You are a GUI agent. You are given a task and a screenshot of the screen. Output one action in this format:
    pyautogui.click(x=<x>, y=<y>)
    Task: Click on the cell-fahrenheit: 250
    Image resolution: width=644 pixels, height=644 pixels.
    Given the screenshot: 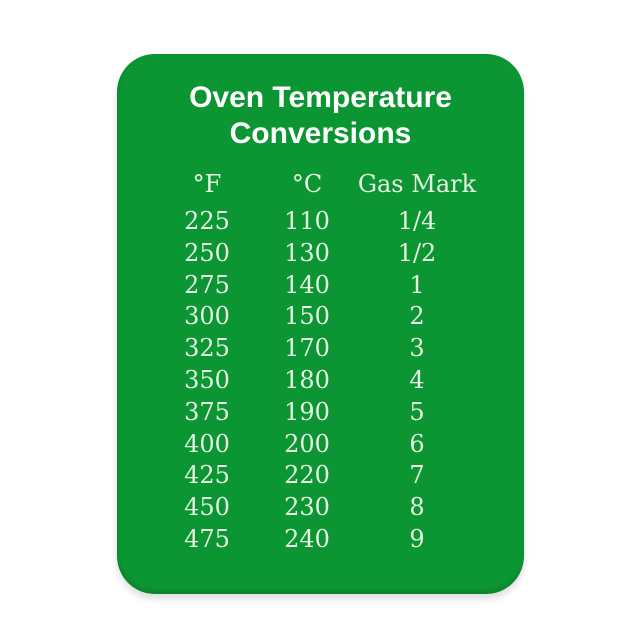 What is the action you would take?
    pyautogui.click(x=207, y=252)
    